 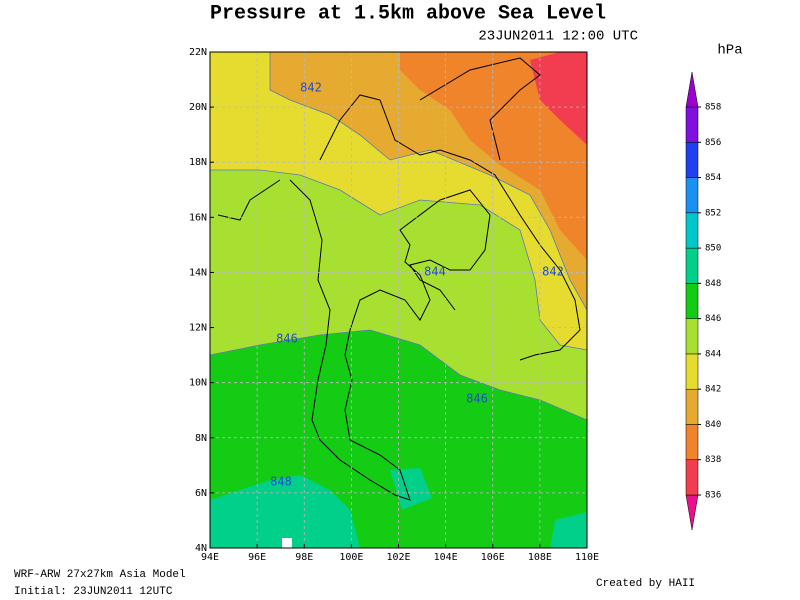 I want to click on lat-label: 6N, so click(x=201, y=493).